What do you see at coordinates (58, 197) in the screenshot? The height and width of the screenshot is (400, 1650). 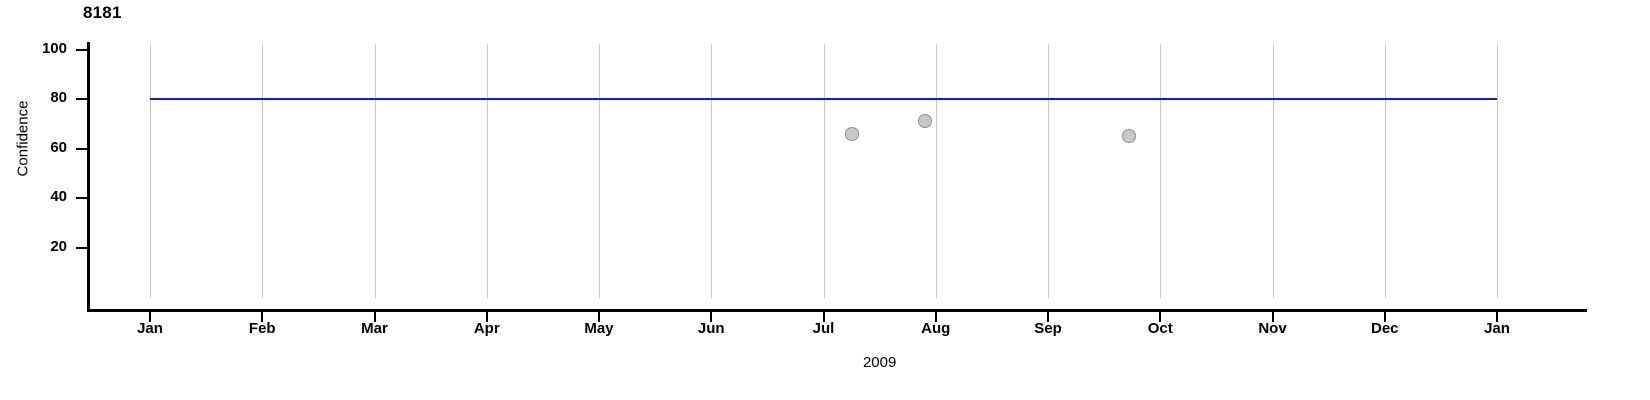 I see `y-axis-tick-label: 40` at bounding box center [58, 197].